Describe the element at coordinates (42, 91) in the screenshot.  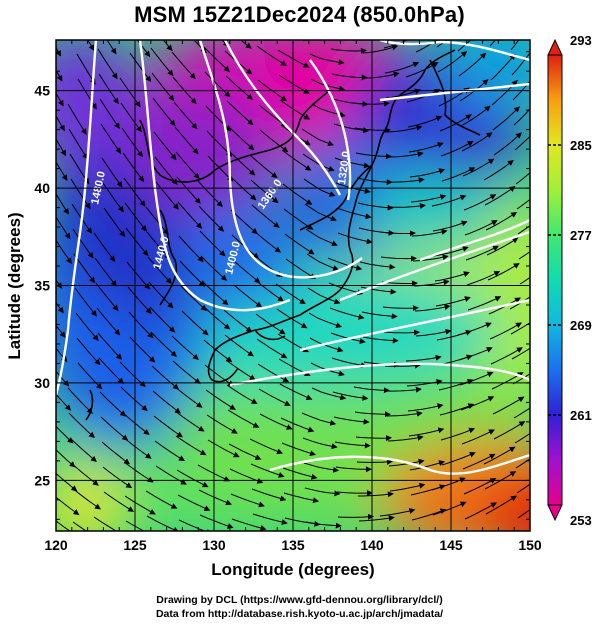
I see `y-tick-label: 45` at that location.